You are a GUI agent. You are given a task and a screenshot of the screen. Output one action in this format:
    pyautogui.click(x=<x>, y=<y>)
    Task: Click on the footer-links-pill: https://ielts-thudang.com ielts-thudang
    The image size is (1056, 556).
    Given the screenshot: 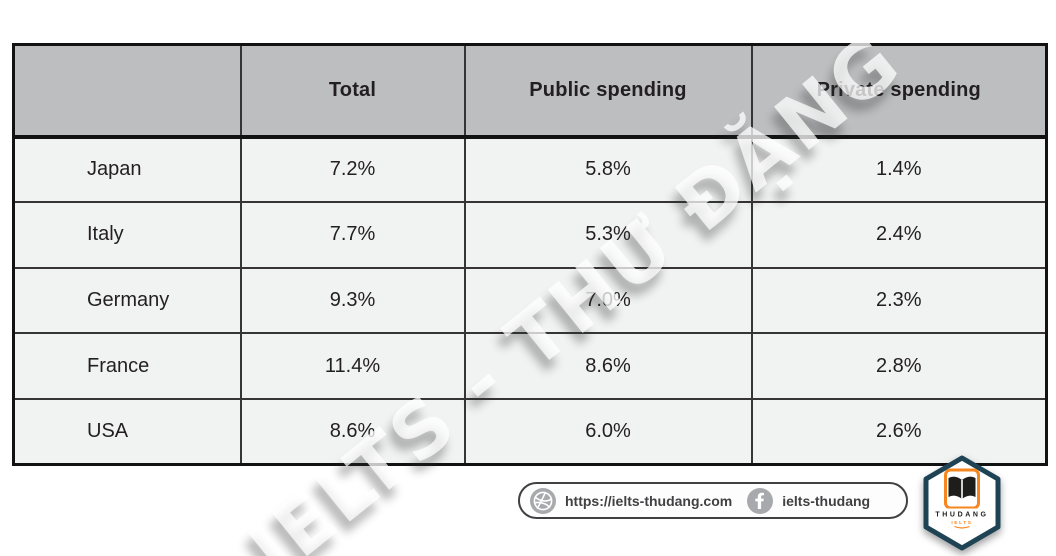 What is the action you would take?
    pyautogui.click(x=713, y=500)
    